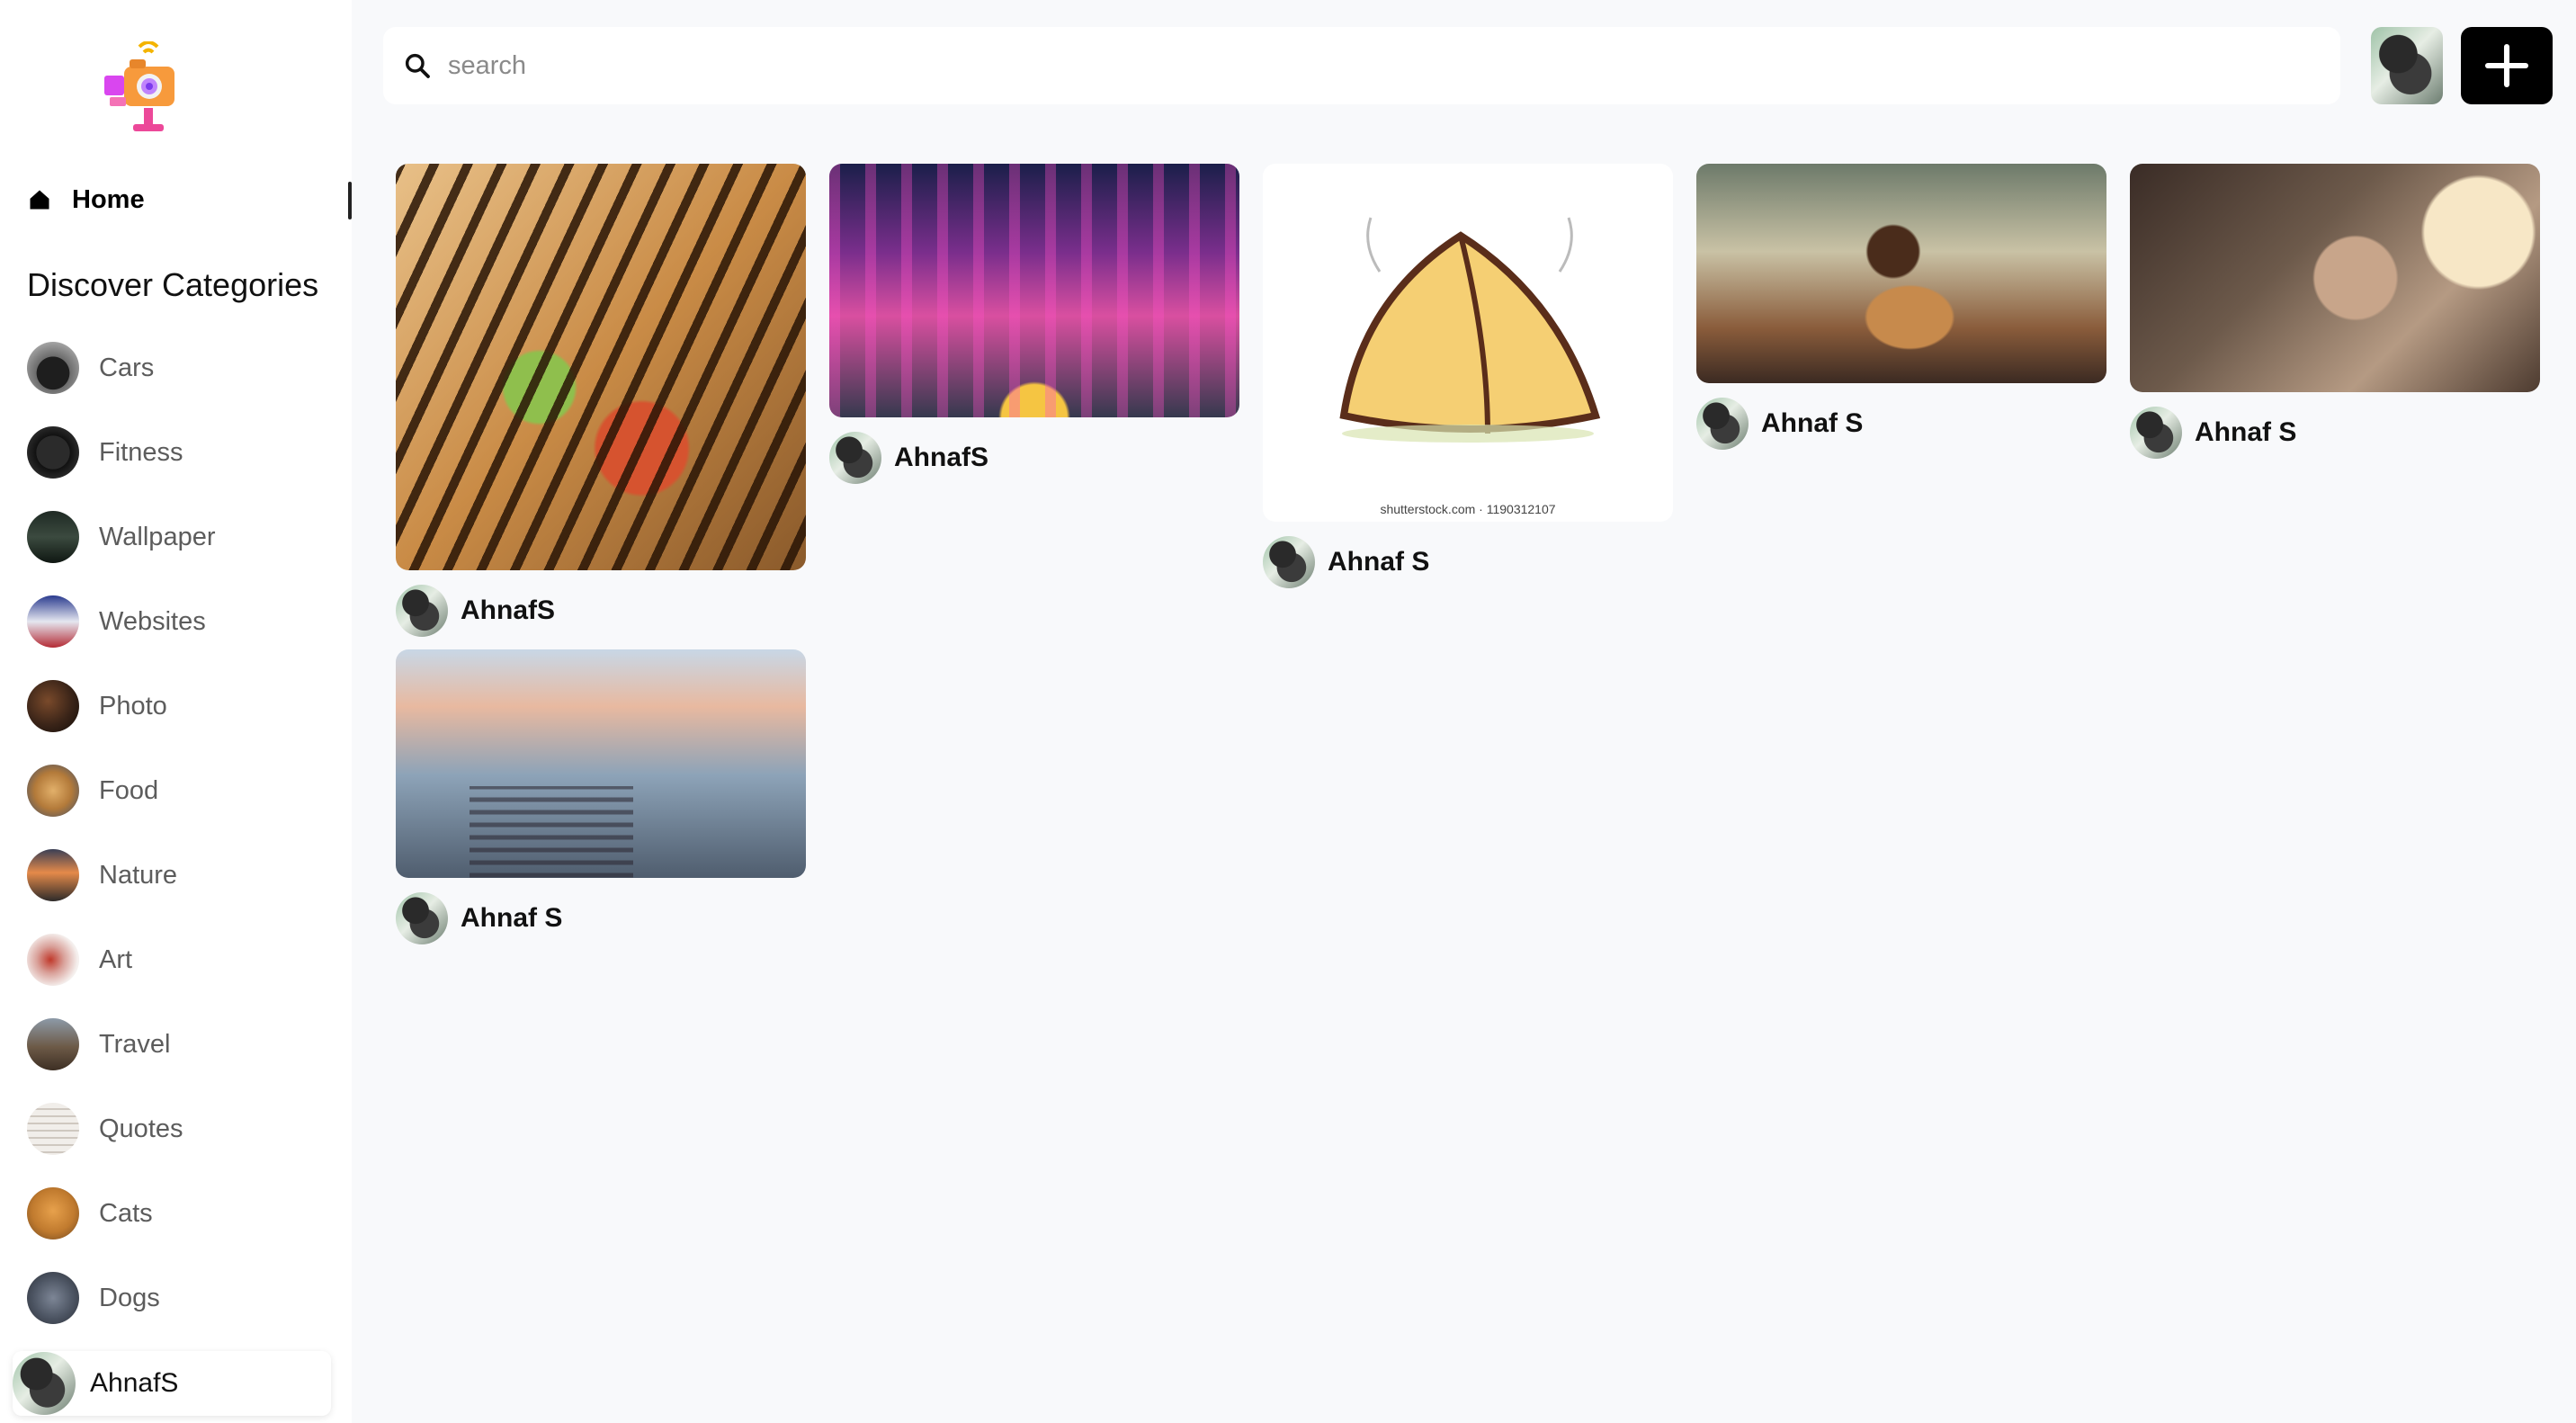 The width and height of the screenshot is (2576, 1423). Describe the element at coordinates (39, 200) in the screenshot. I see `home-icon` at that location.